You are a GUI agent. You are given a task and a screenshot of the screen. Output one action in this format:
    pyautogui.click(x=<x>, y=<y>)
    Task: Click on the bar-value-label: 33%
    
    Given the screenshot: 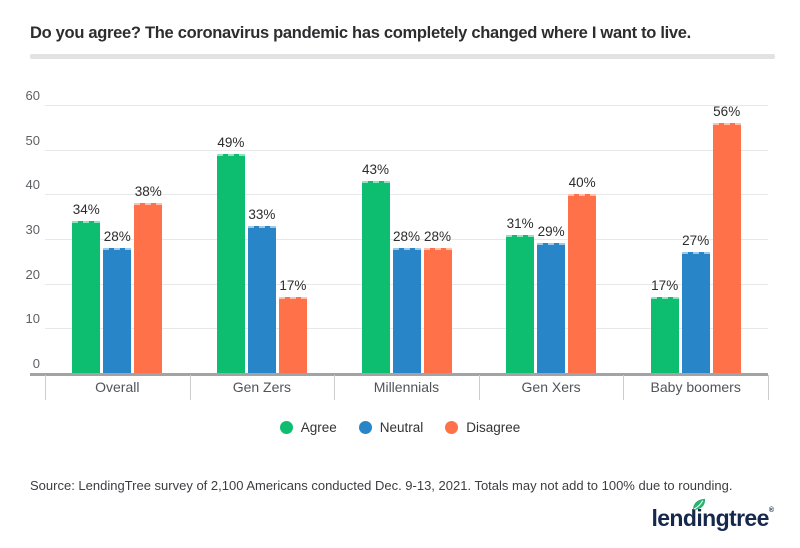 What is the action you would take?
    pyautogui.click(x=262, y=214)
    